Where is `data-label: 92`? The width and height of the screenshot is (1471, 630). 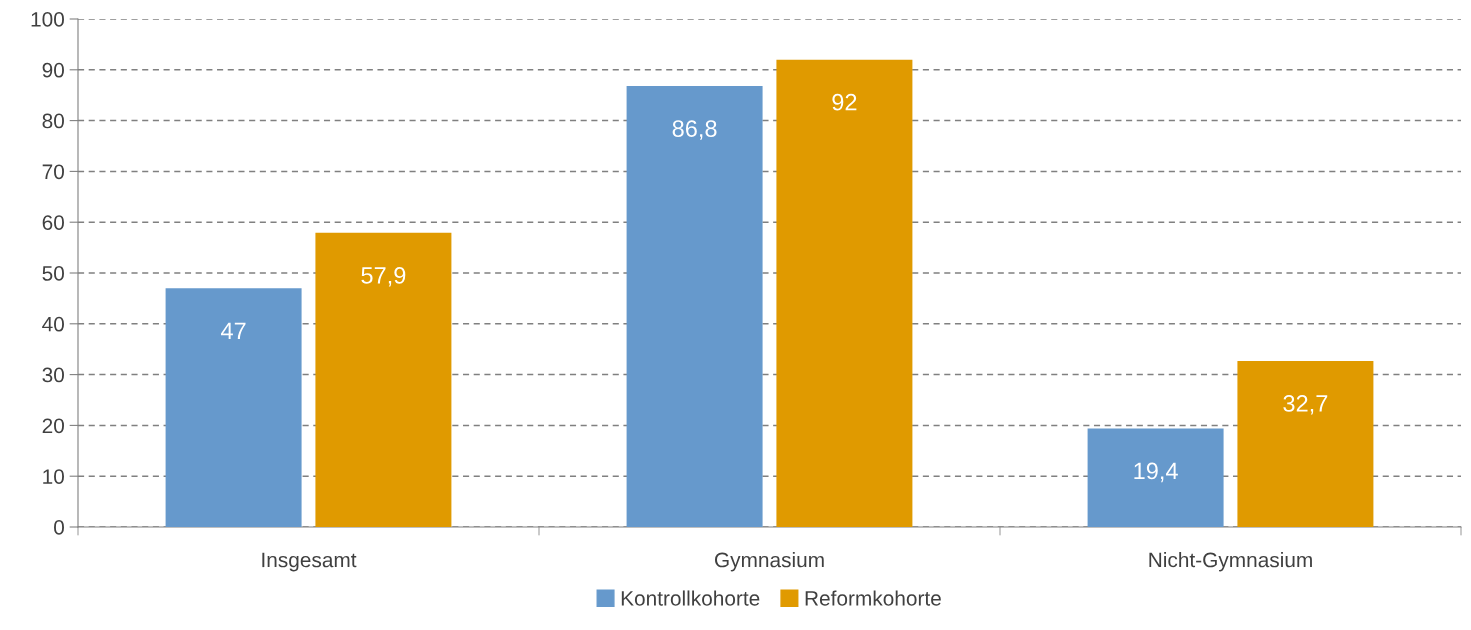
data-label: 92 is located at coordinates (844, 102).